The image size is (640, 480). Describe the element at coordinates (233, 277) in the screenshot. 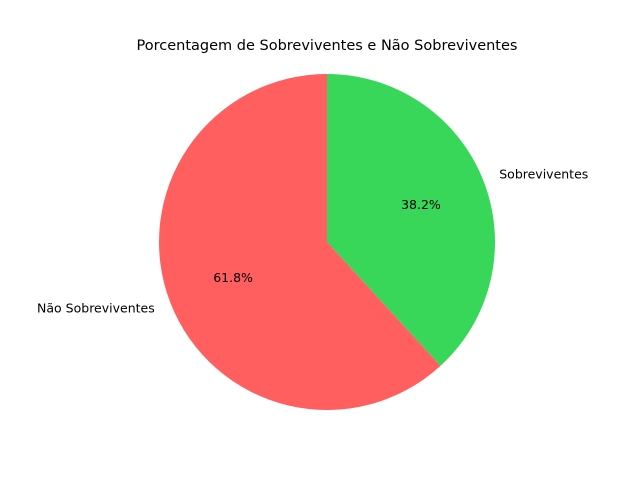

I see `slice-pct-label-2: 61.8%` at that location.